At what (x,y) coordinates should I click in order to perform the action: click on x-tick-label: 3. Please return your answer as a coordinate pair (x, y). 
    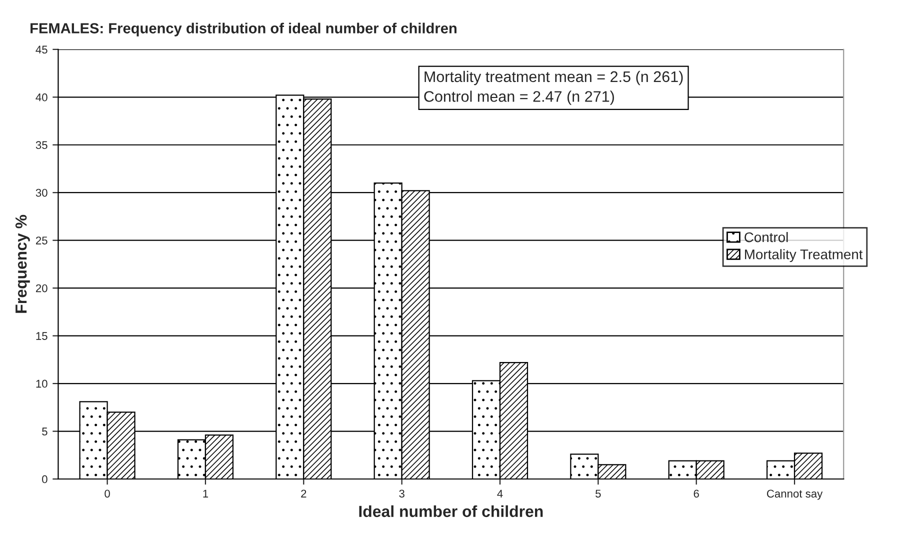
    Looking at the image, I should click on (401, 494).